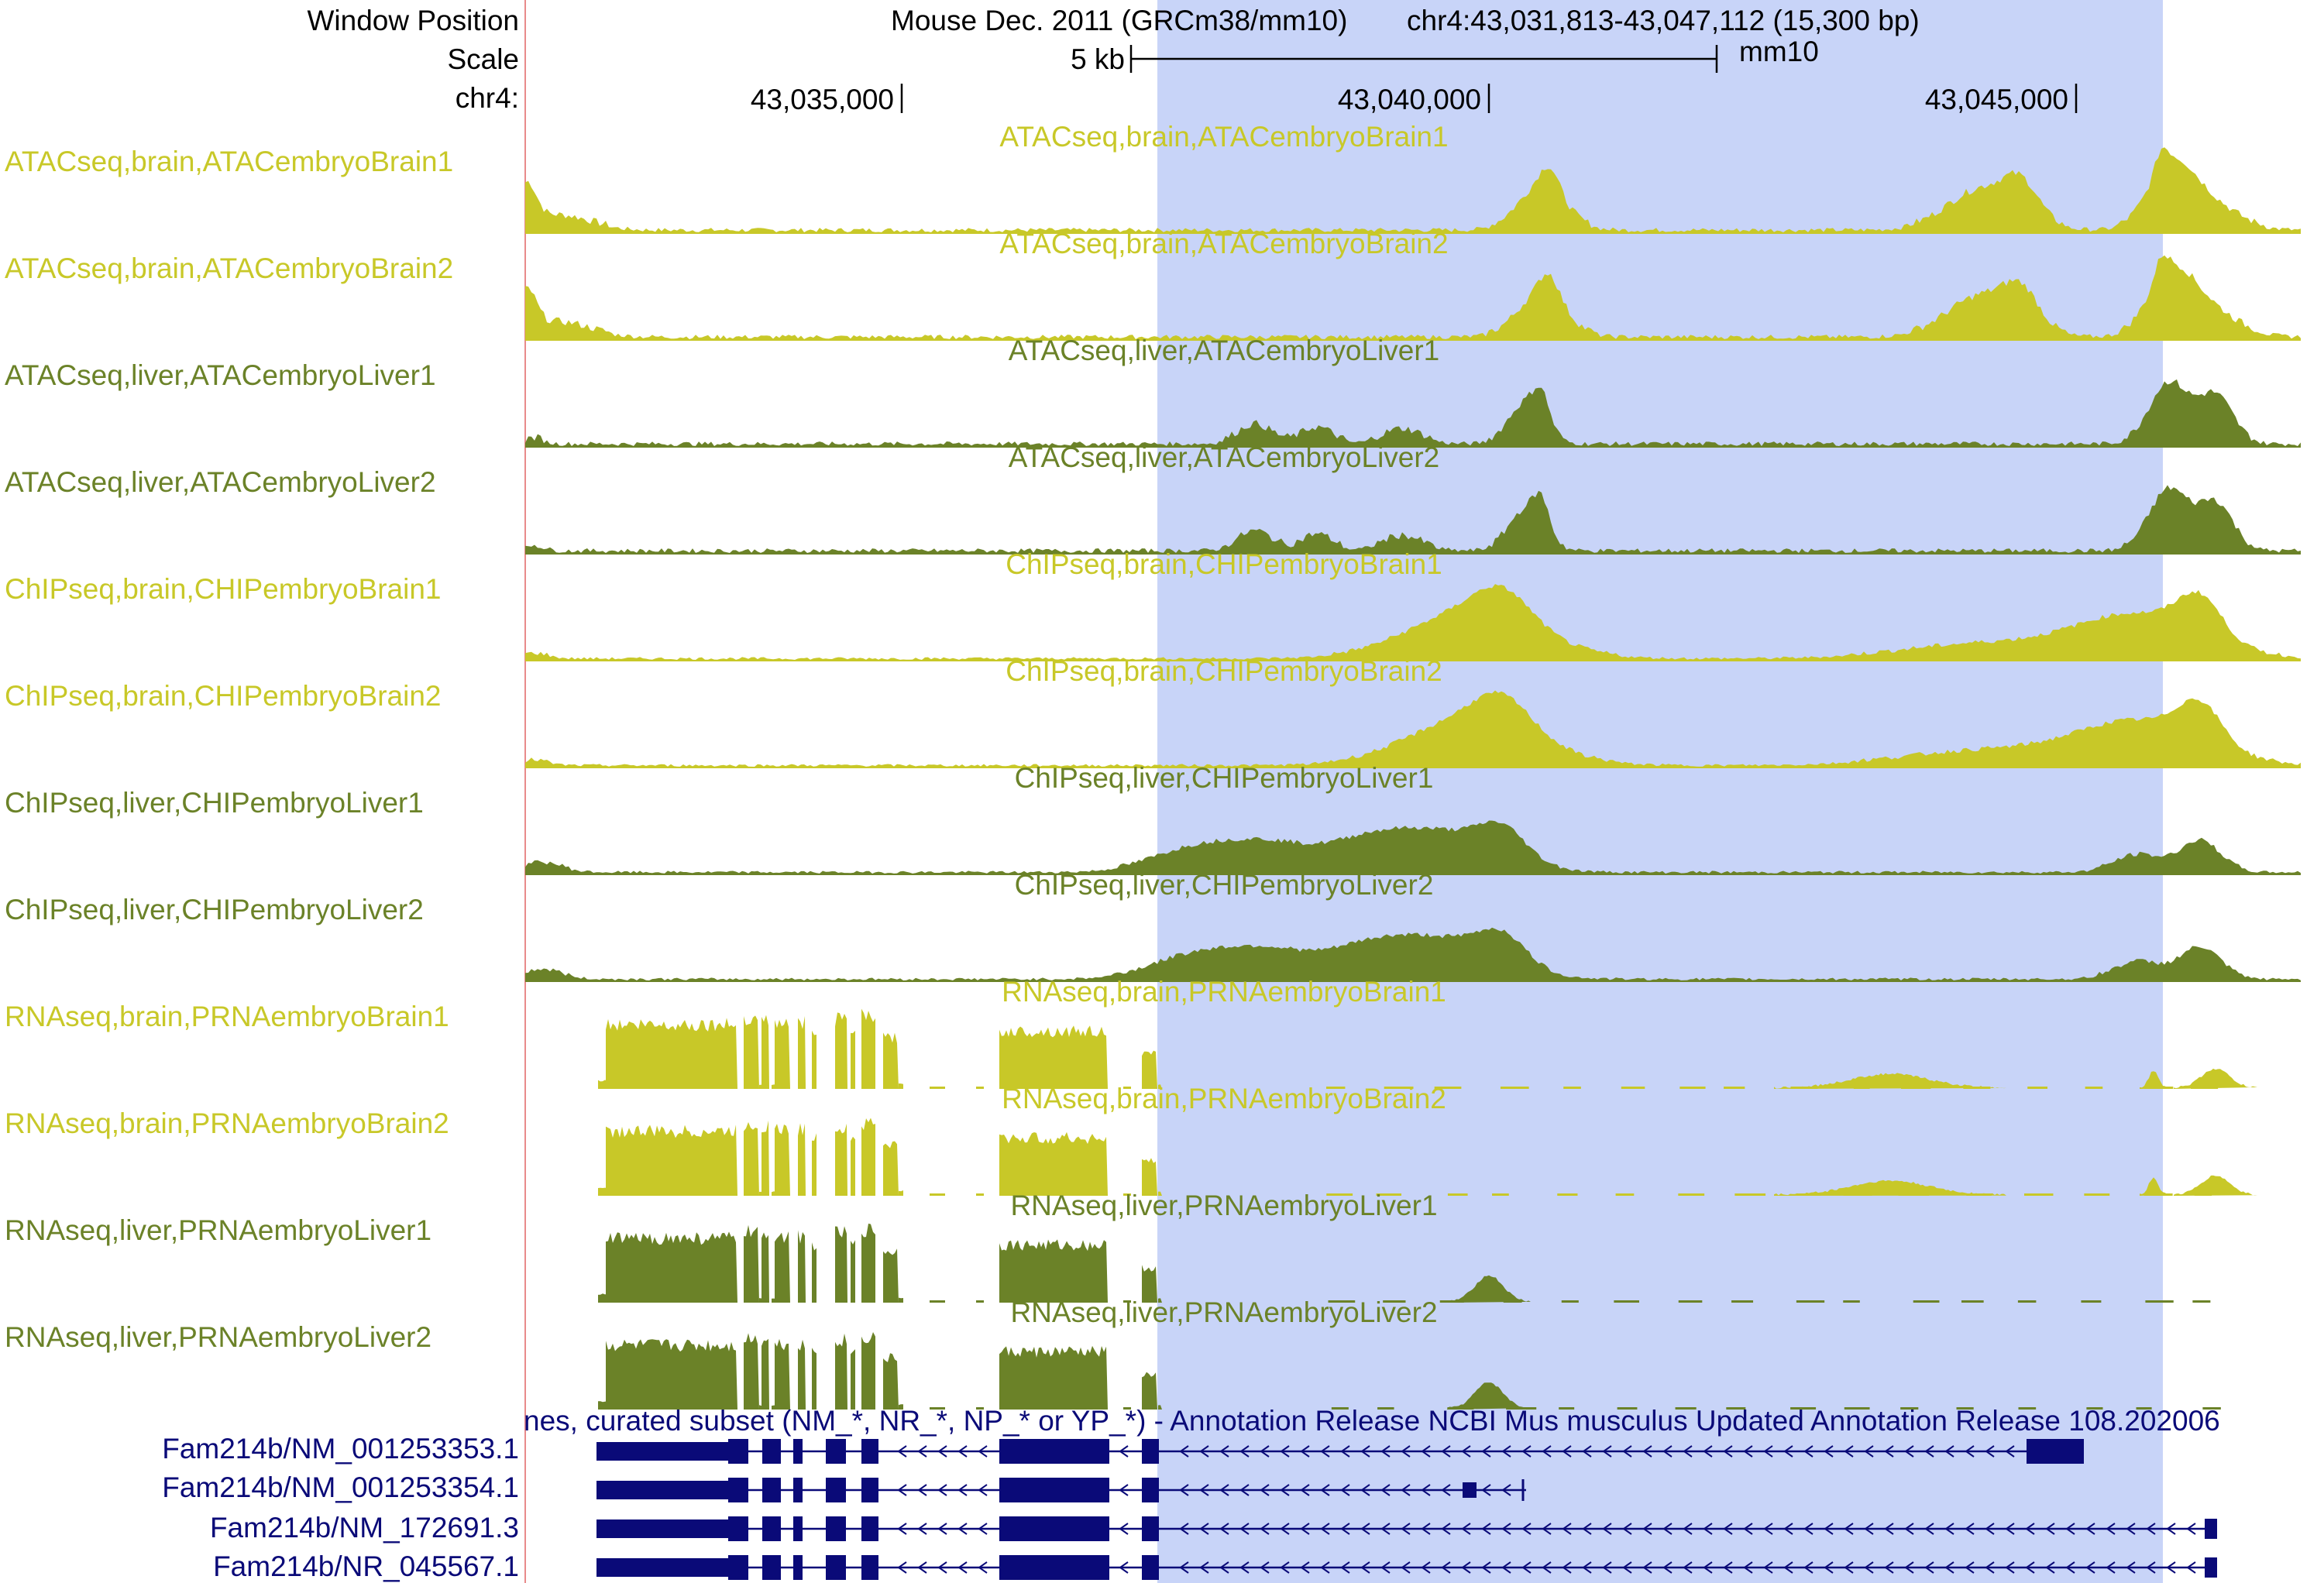  Describe the element at coordinates (229, 161) in the screenshot. I see `track-name-label: ATACseq,brain,ATACembryoBrain1` at that location.